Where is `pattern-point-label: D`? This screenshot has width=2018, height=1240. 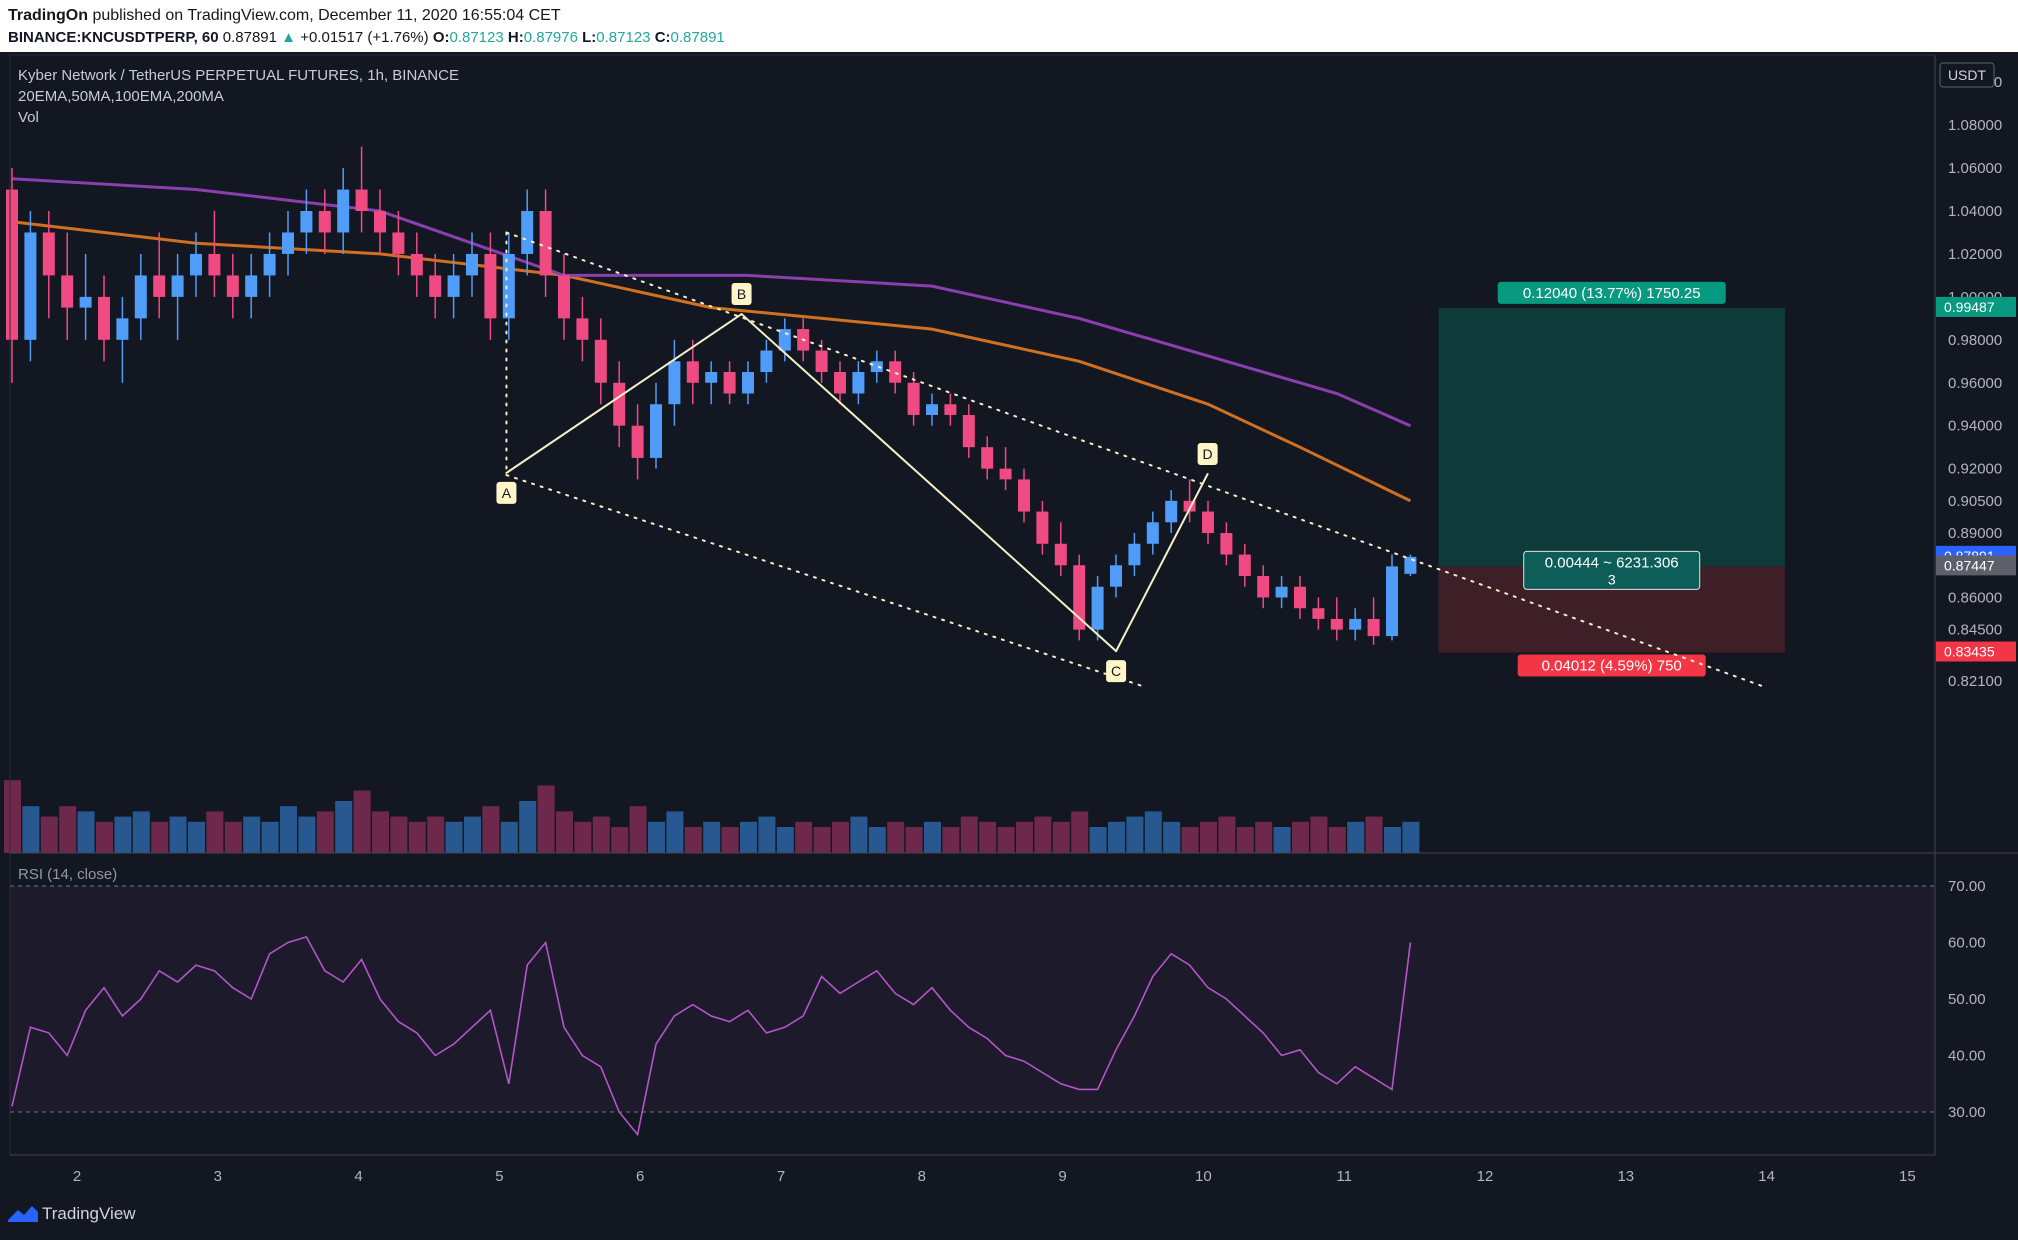
pattern-point-label: D is located at coordinates (1208, 454).